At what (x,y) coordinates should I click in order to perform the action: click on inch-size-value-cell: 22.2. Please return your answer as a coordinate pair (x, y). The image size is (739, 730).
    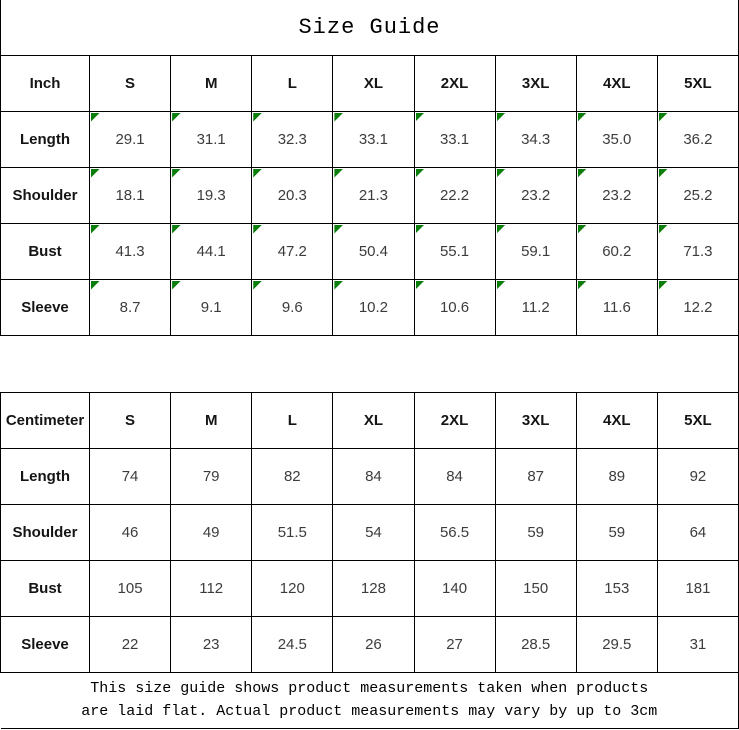
    Looking at the image, I should click on (454, 195).